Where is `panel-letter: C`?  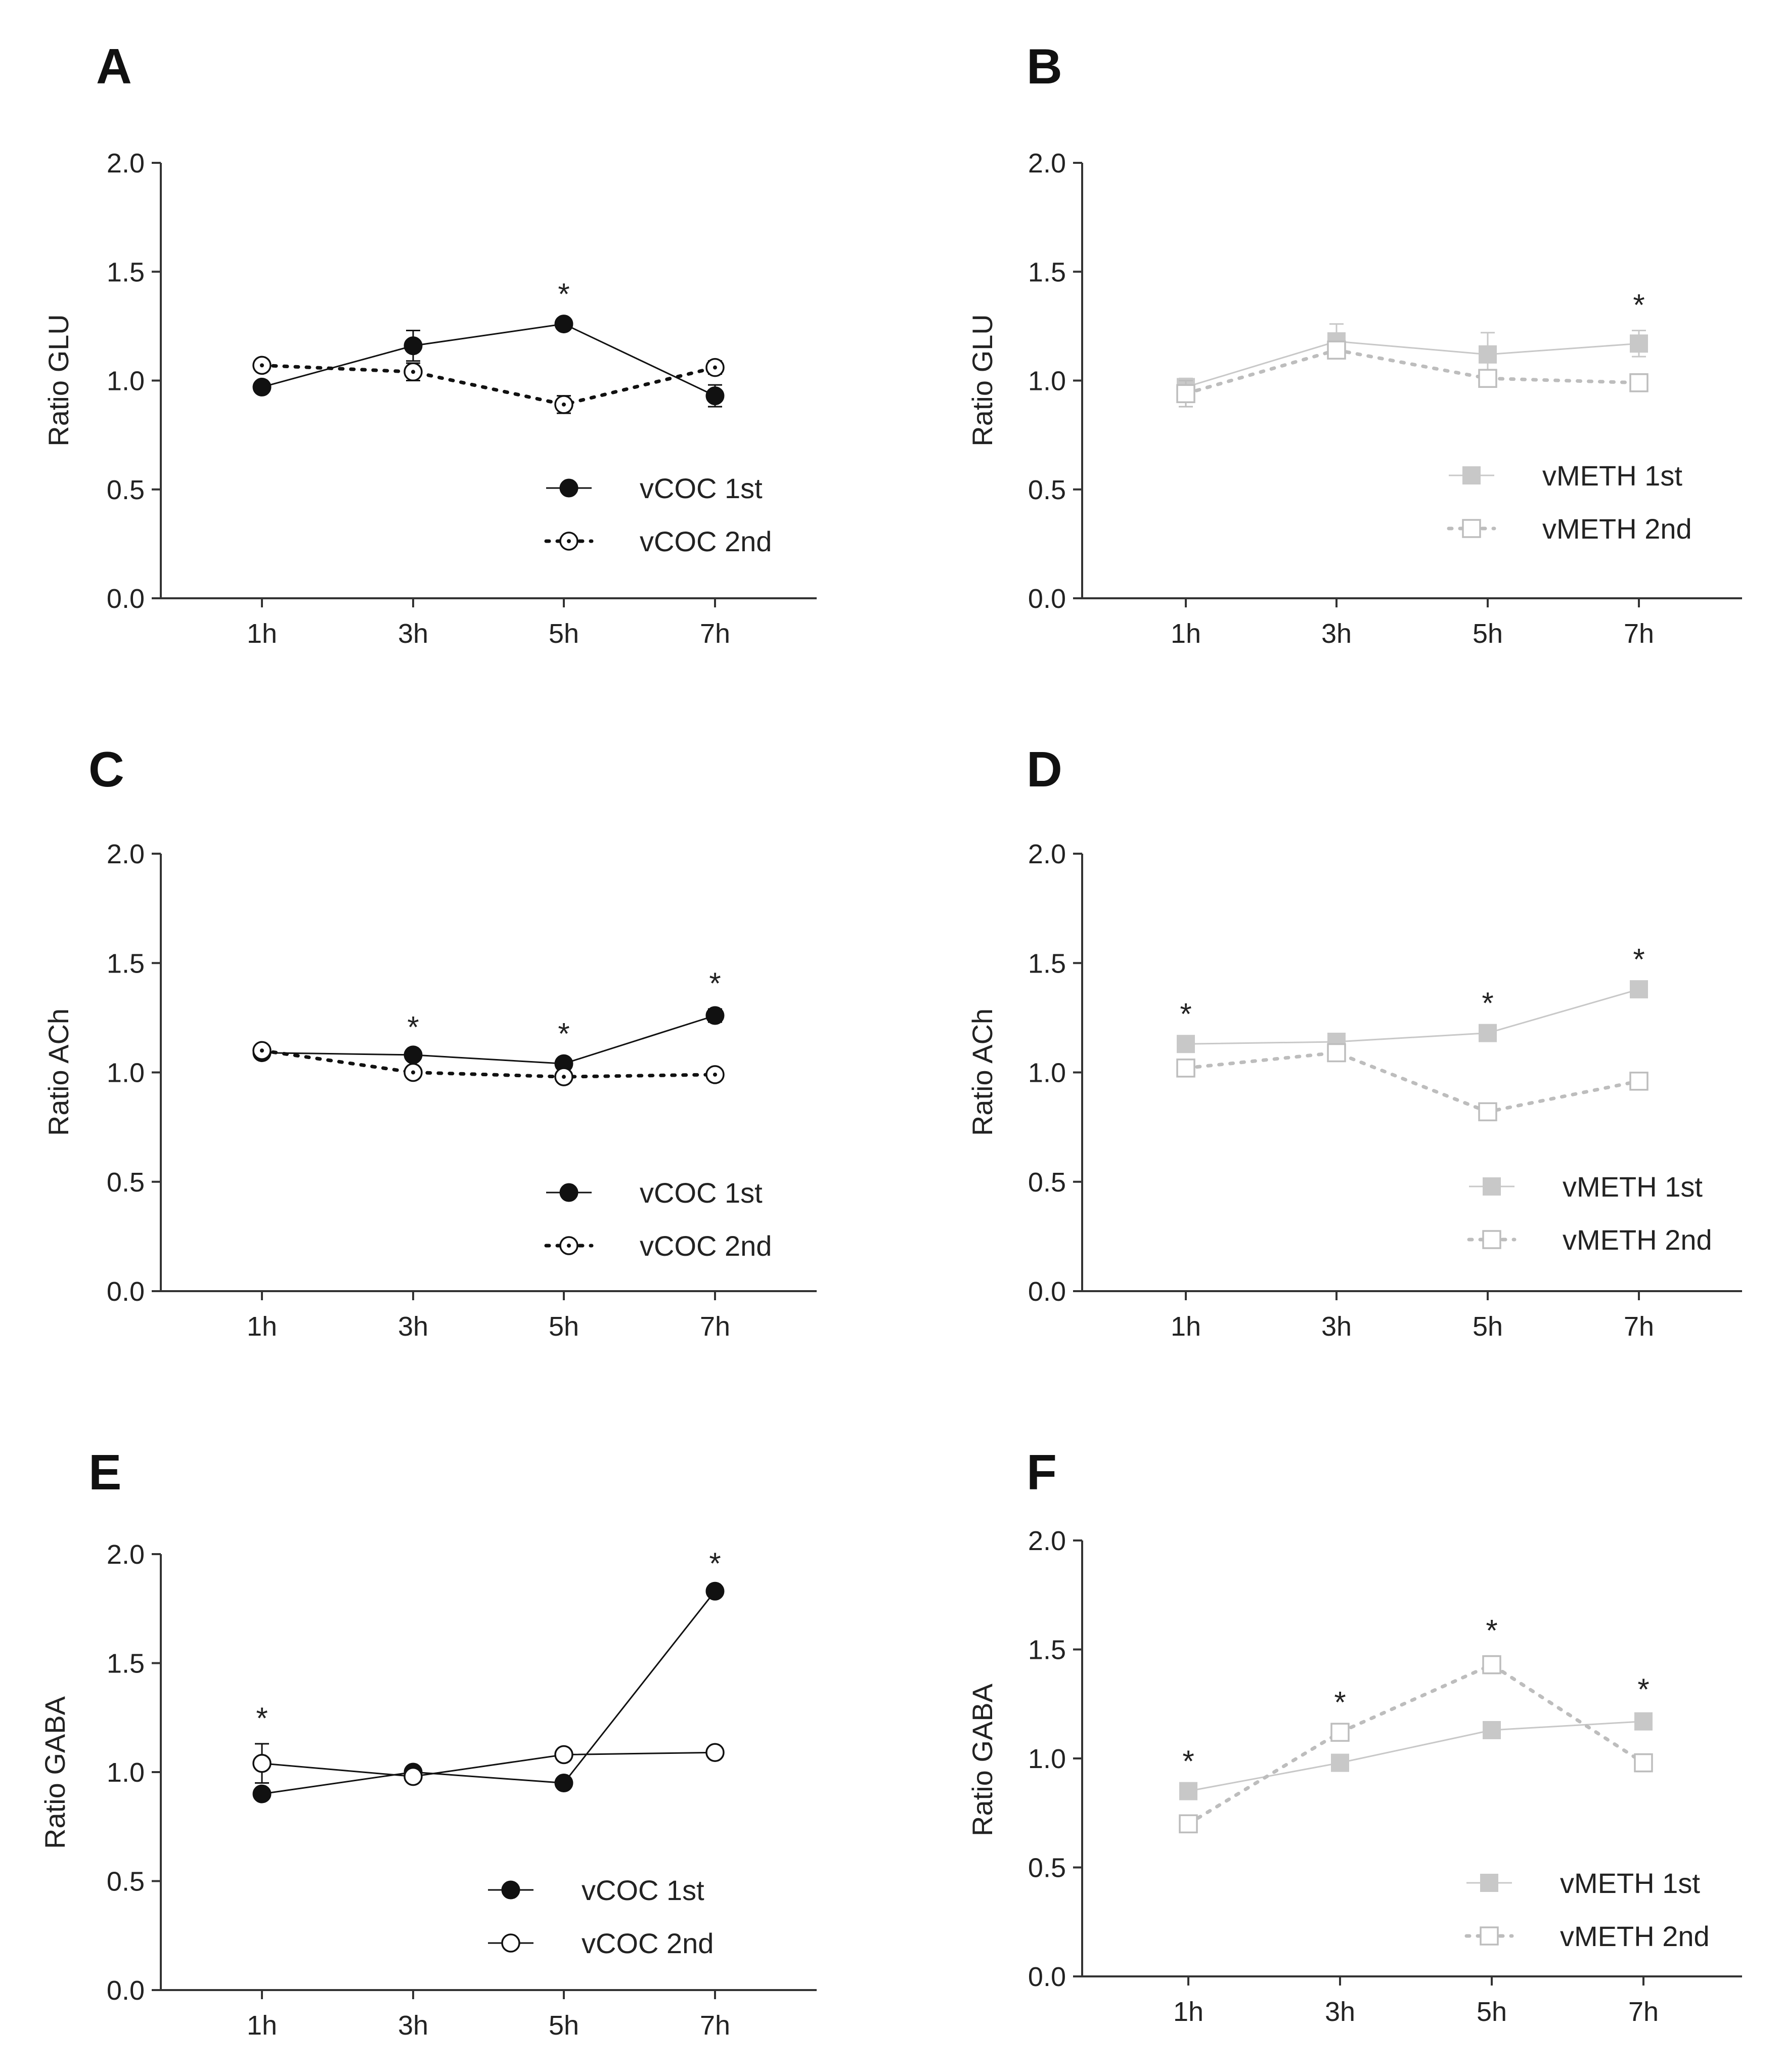 panel-letter: C is located at coordinates (106, 769).